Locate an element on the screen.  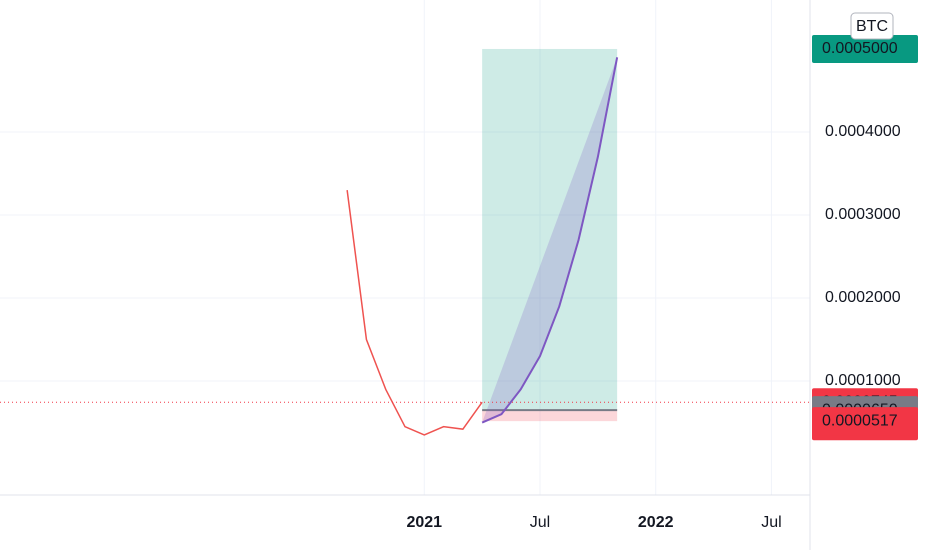
projection-line is located at coordinates (550, 240).